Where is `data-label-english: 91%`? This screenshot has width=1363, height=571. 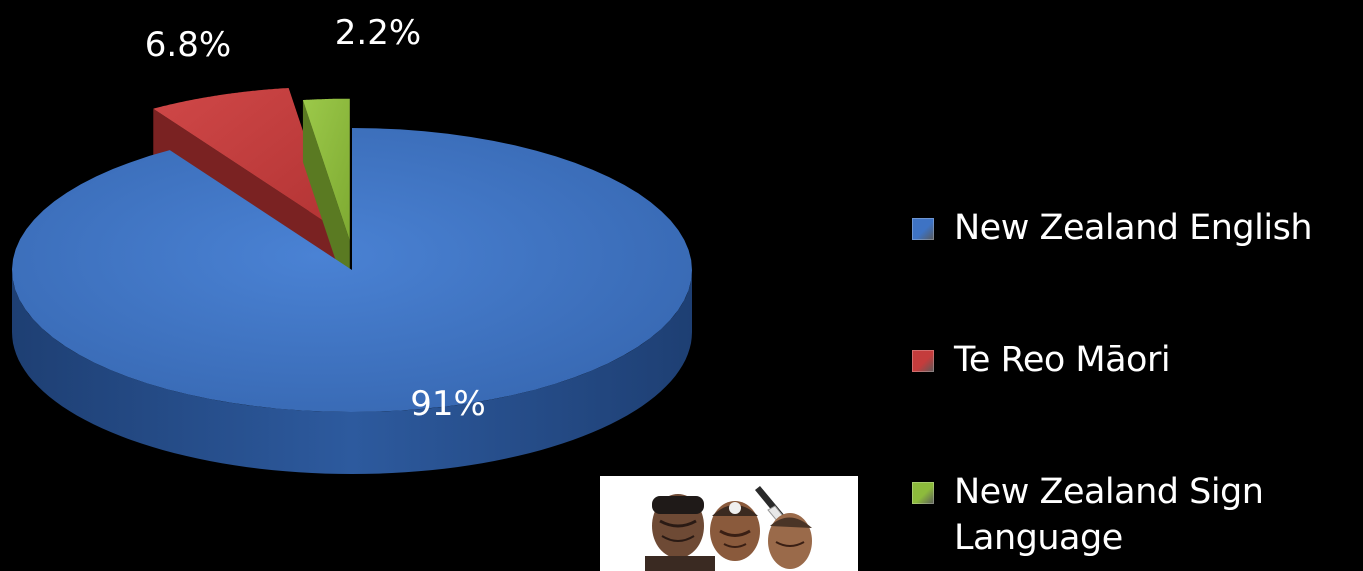 data-label-english: 91% is located at coordinates (448, 404).